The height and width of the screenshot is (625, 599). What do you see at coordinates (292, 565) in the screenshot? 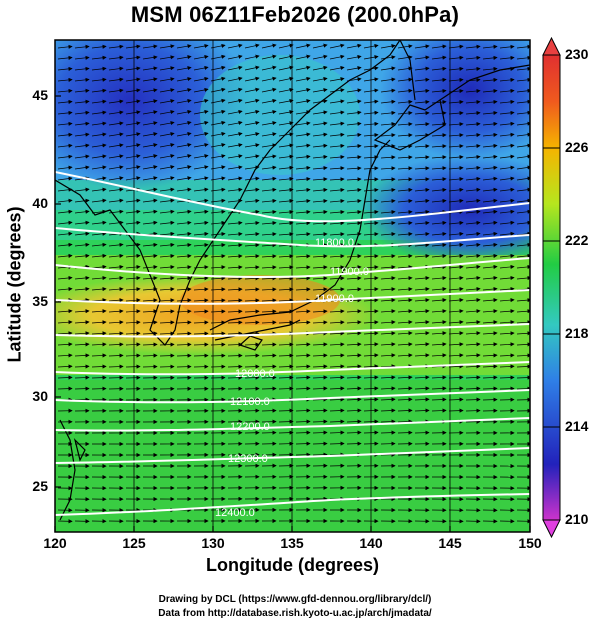
I see `x-axis-label: Longitude (degrees)` at bounding box center [292, 565].